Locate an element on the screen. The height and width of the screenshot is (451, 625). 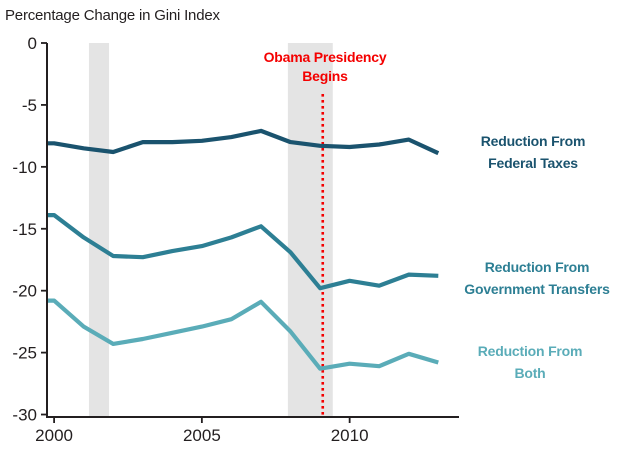
series-line-government-transfers is located at coordinates (243, 252).